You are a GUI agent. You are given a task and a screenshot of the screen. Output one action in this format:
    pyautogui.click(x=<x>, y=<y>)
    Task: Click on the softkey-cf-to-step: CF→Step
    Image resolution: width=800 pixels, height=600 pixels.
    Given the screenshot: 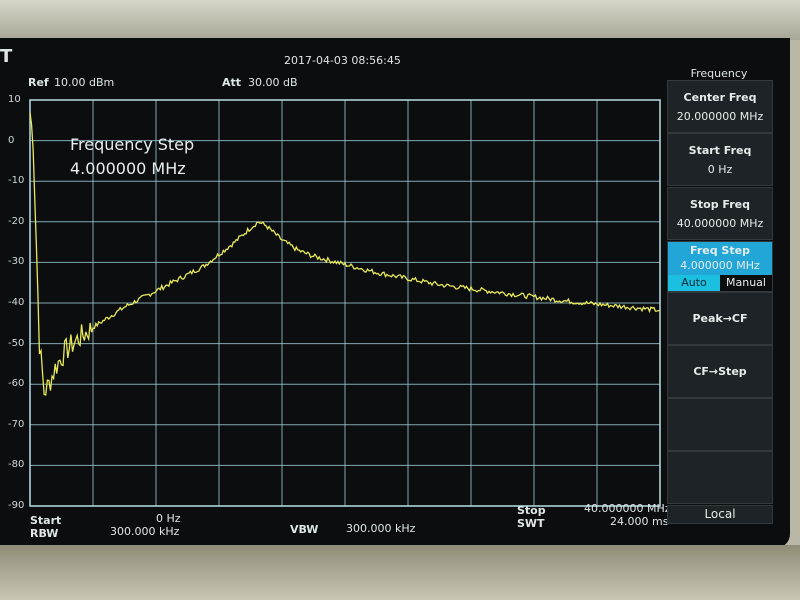 What is the action you would take?
    pyautogui.click(x=720, y=371)
    